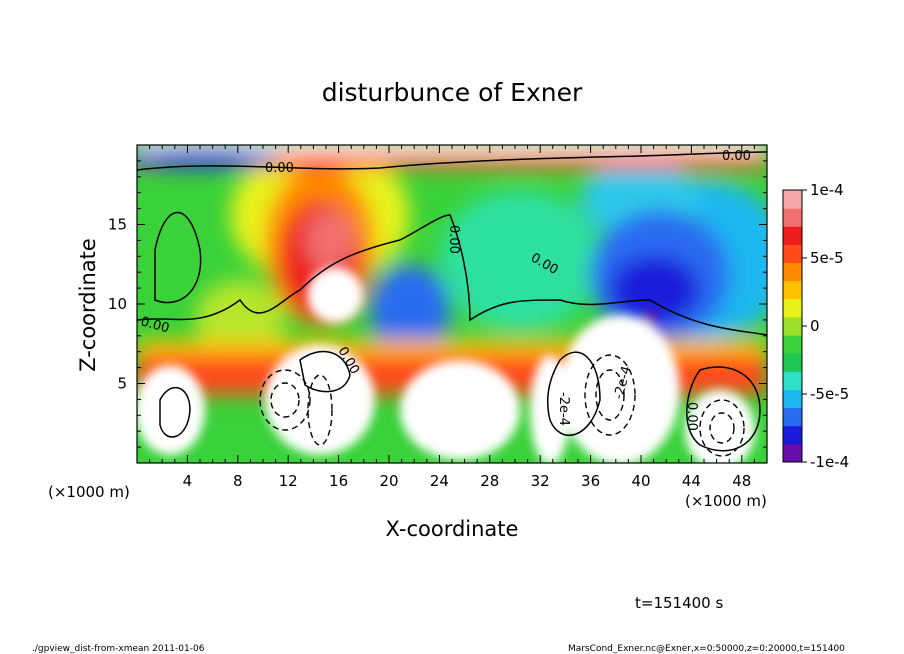 The image size is (904, 654). What do you see at coordinates (827, 258) in the screenshot?
I see `colorbar-tick-label: 5e-5` at bounding box center [827, 258].